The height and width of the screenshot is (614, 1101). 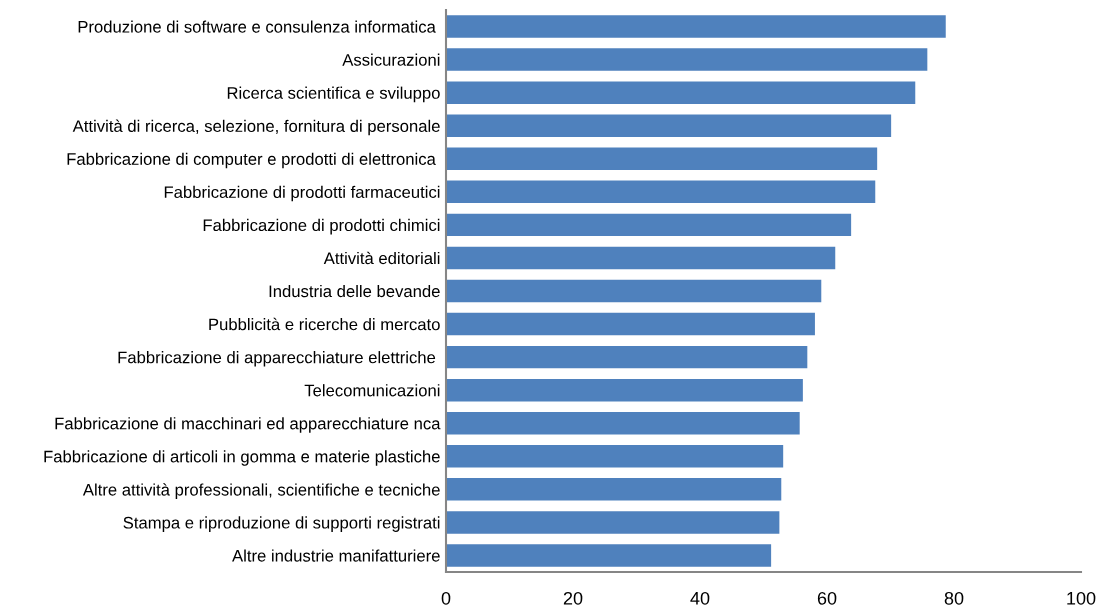 What do you see at coordinates (321, 226) in the screenshot?
I see `y-tick-label: Fabbricazione di prodotti chimici` at bounding box center [321, 226].